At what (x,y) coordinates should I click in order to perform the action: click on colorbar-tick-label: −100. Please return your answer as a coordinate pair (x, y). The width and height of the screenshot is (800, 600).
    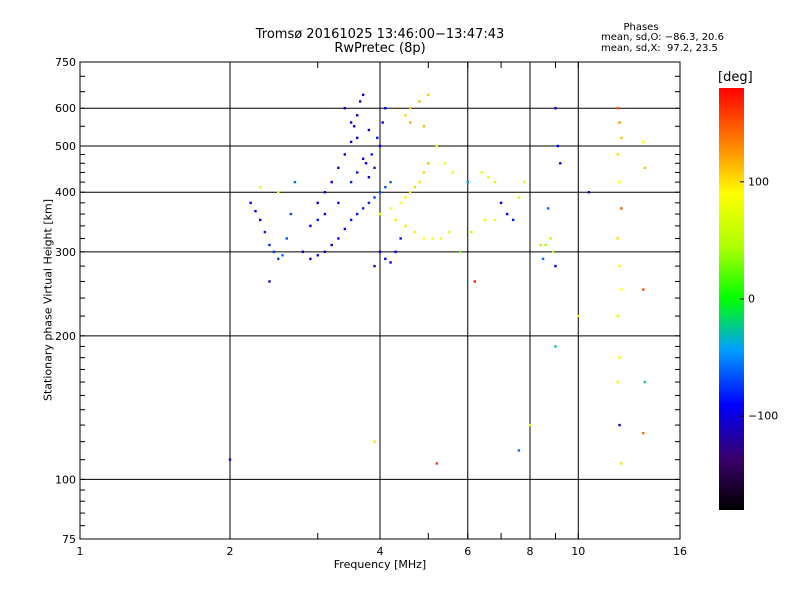
    Looking at the image, I should click on (763, 416).